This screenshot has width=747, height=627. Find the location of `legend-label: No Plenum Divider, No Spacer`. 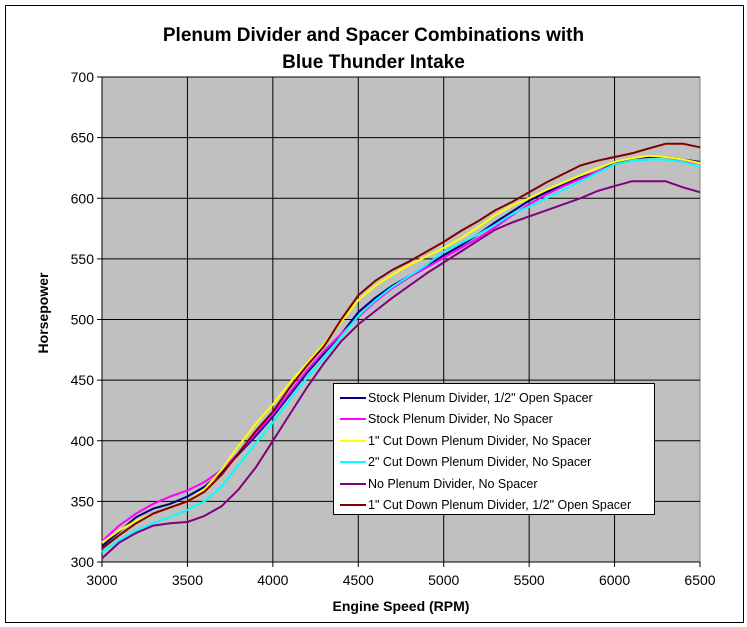

legend-label: No Plenum Divider, No Spacer is located at coordinates (453, 483).